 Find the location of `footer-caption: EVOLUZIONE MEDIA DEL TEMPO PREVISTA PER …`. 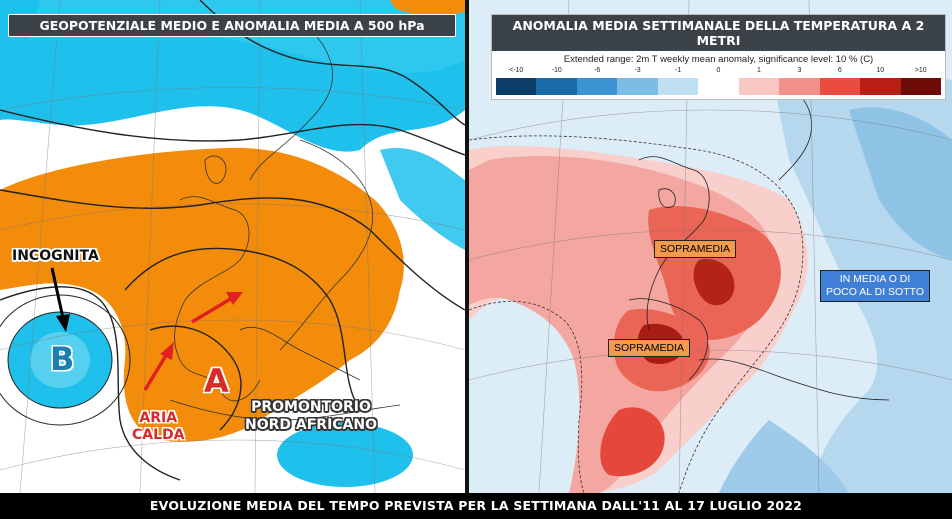

footer-caption: EVOLUZIONE MEDIA DEL TEMPO PREVISTA PER … is located at coordinates (476, 506).